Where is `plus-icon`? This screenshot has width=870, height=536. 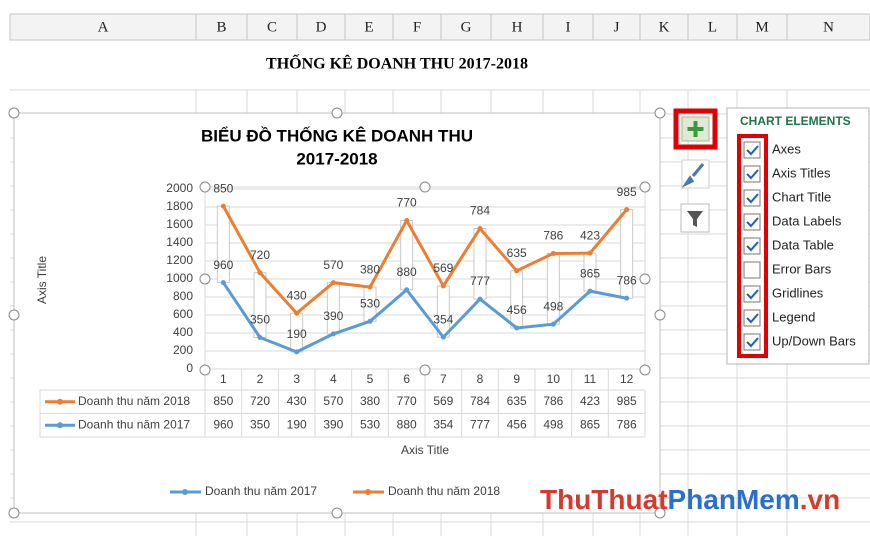
plus-icon is located at coordinates (695, 129).